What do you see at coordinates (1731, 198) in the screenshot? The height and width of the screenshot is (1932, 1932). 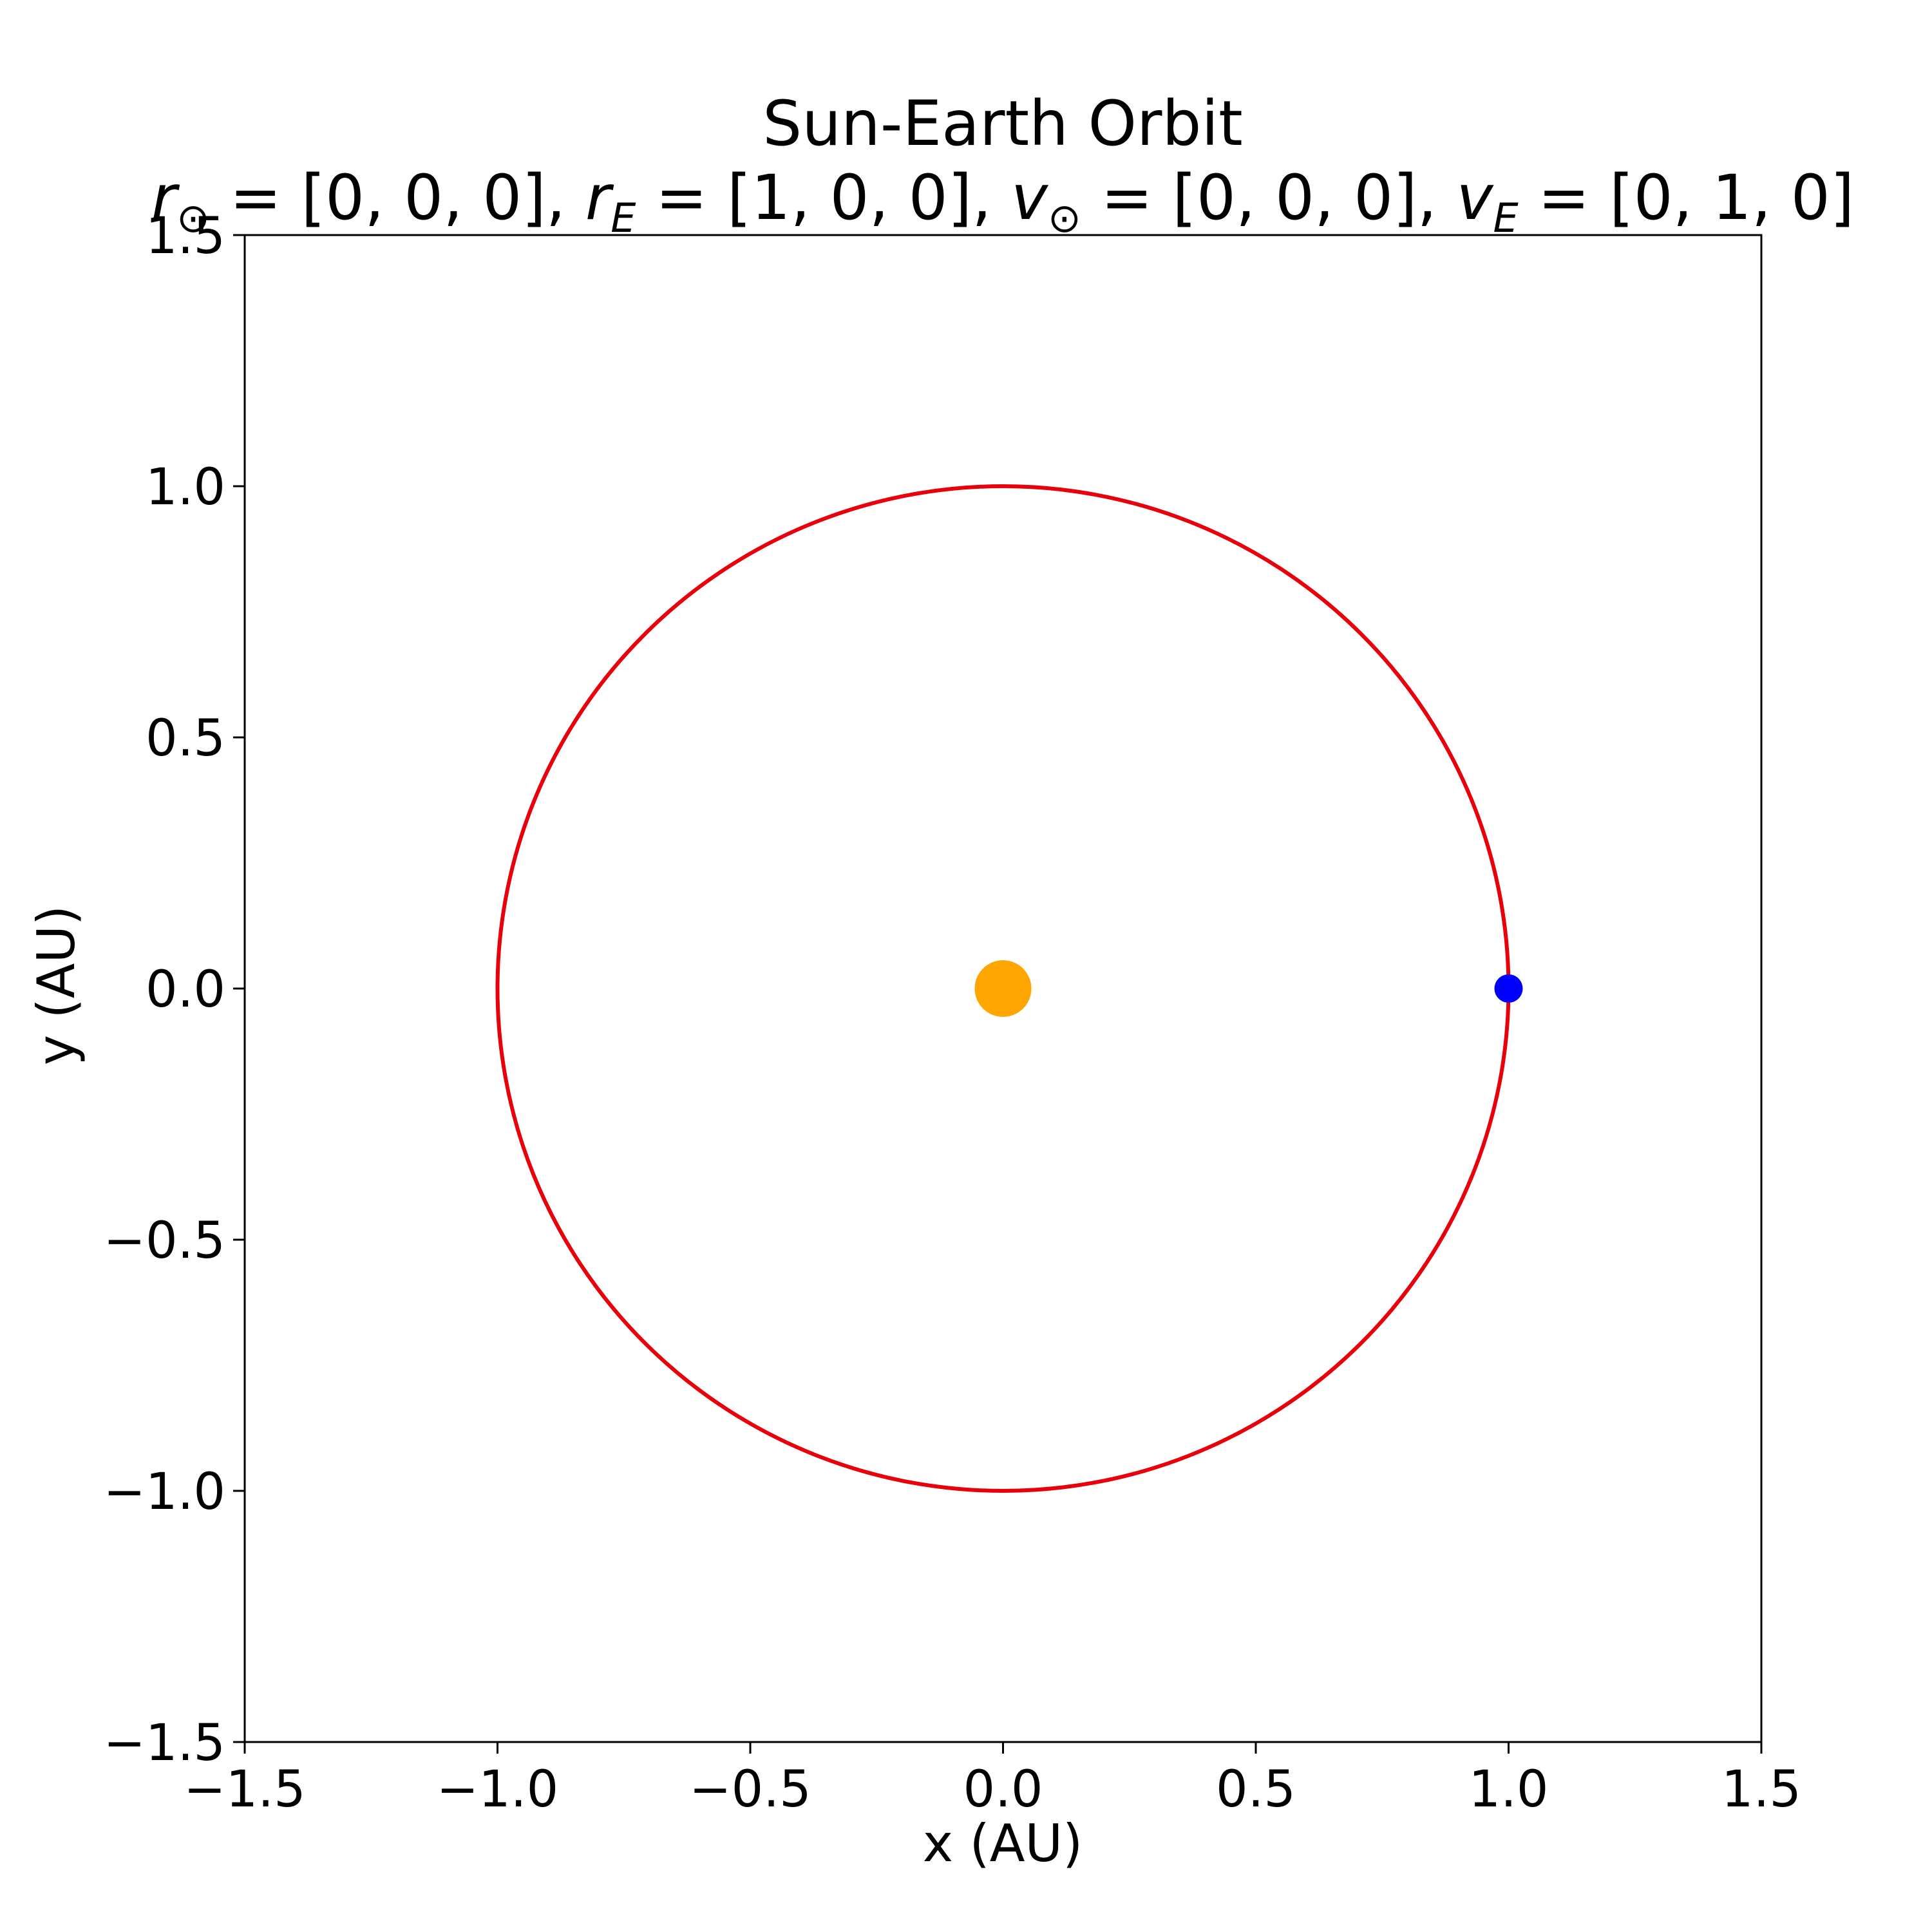 I see `subtitle-value-3: [0, 1, 0]` at bounding box center [1731, 198].